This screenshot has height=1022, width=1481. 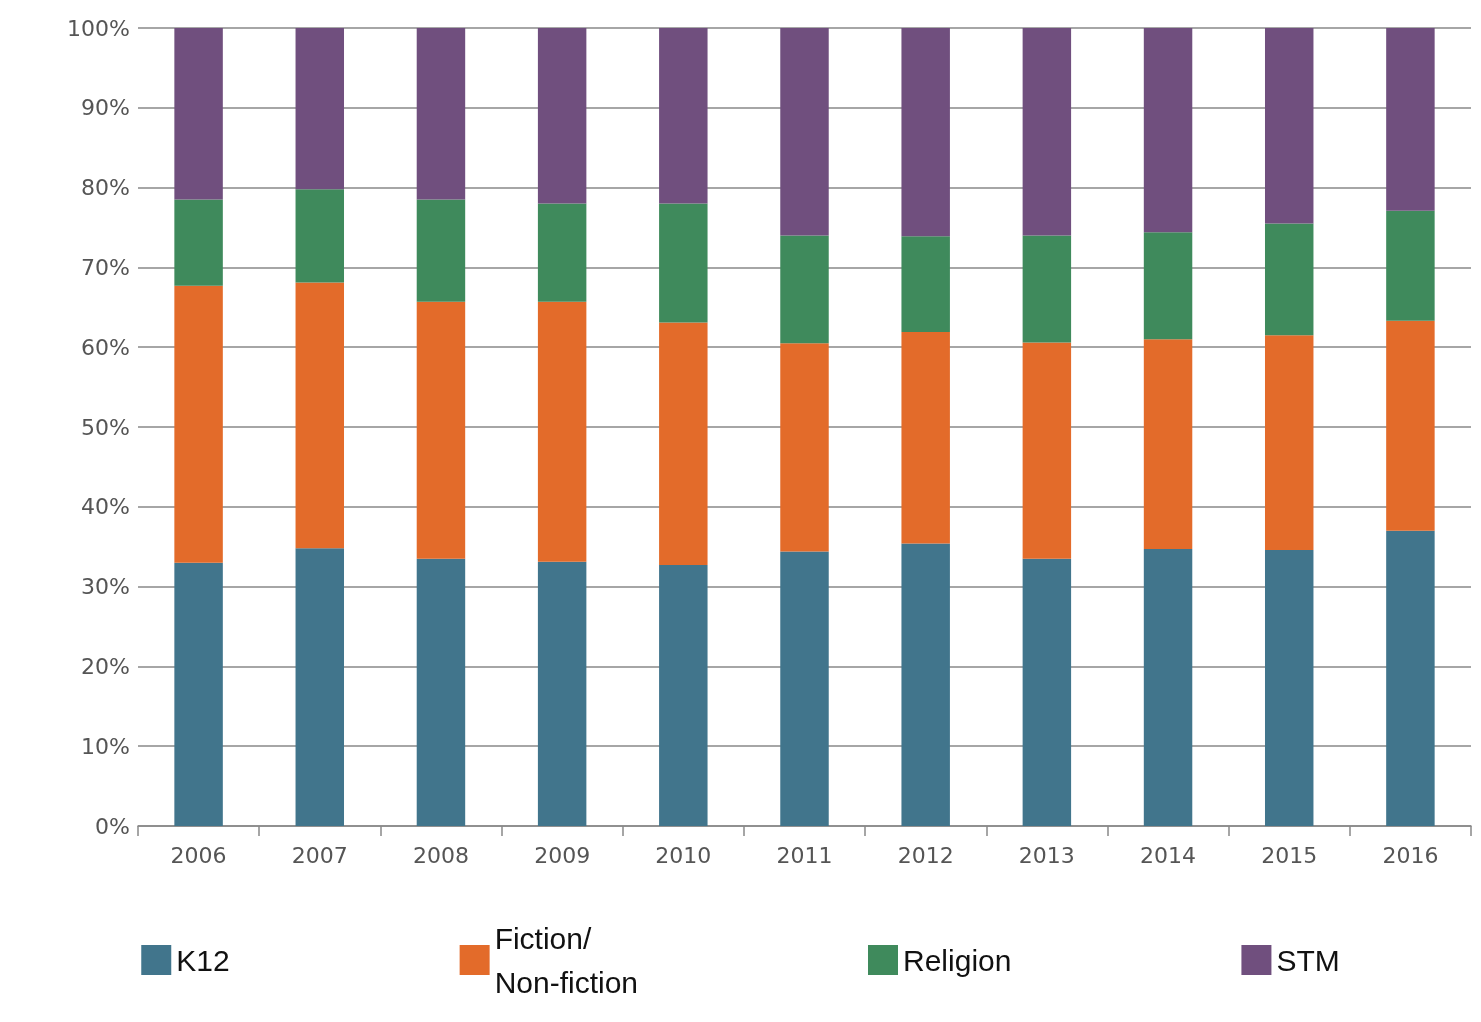 I want to click on x-tick-label: 2014, so click(x=1168, y=855).